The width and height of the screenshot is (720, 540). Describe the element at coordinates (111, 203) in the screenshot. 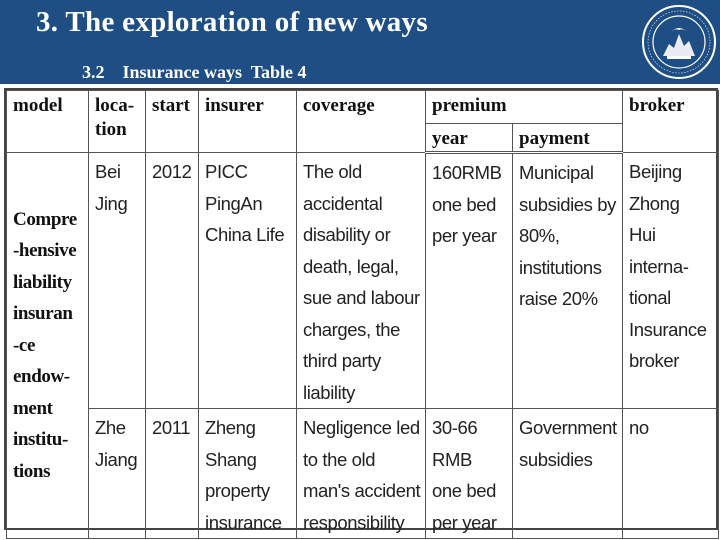

I see `cell-line: Jing` at that location.